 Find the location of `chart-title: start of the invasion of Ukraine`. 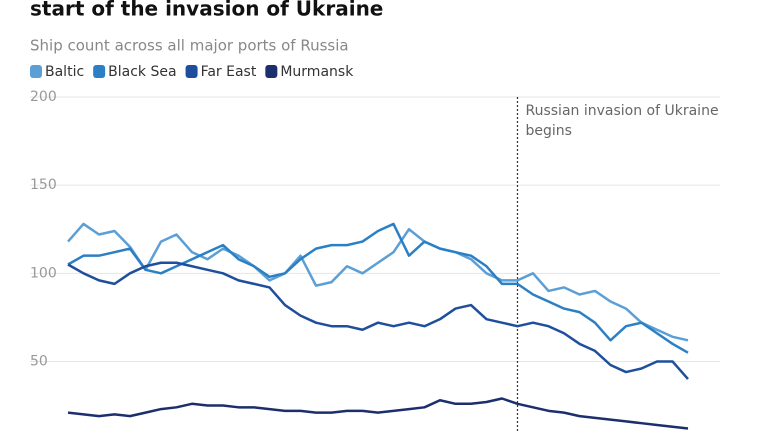

chart-title: start of the invasion of Ukraine is located at coordinates (206, 10).